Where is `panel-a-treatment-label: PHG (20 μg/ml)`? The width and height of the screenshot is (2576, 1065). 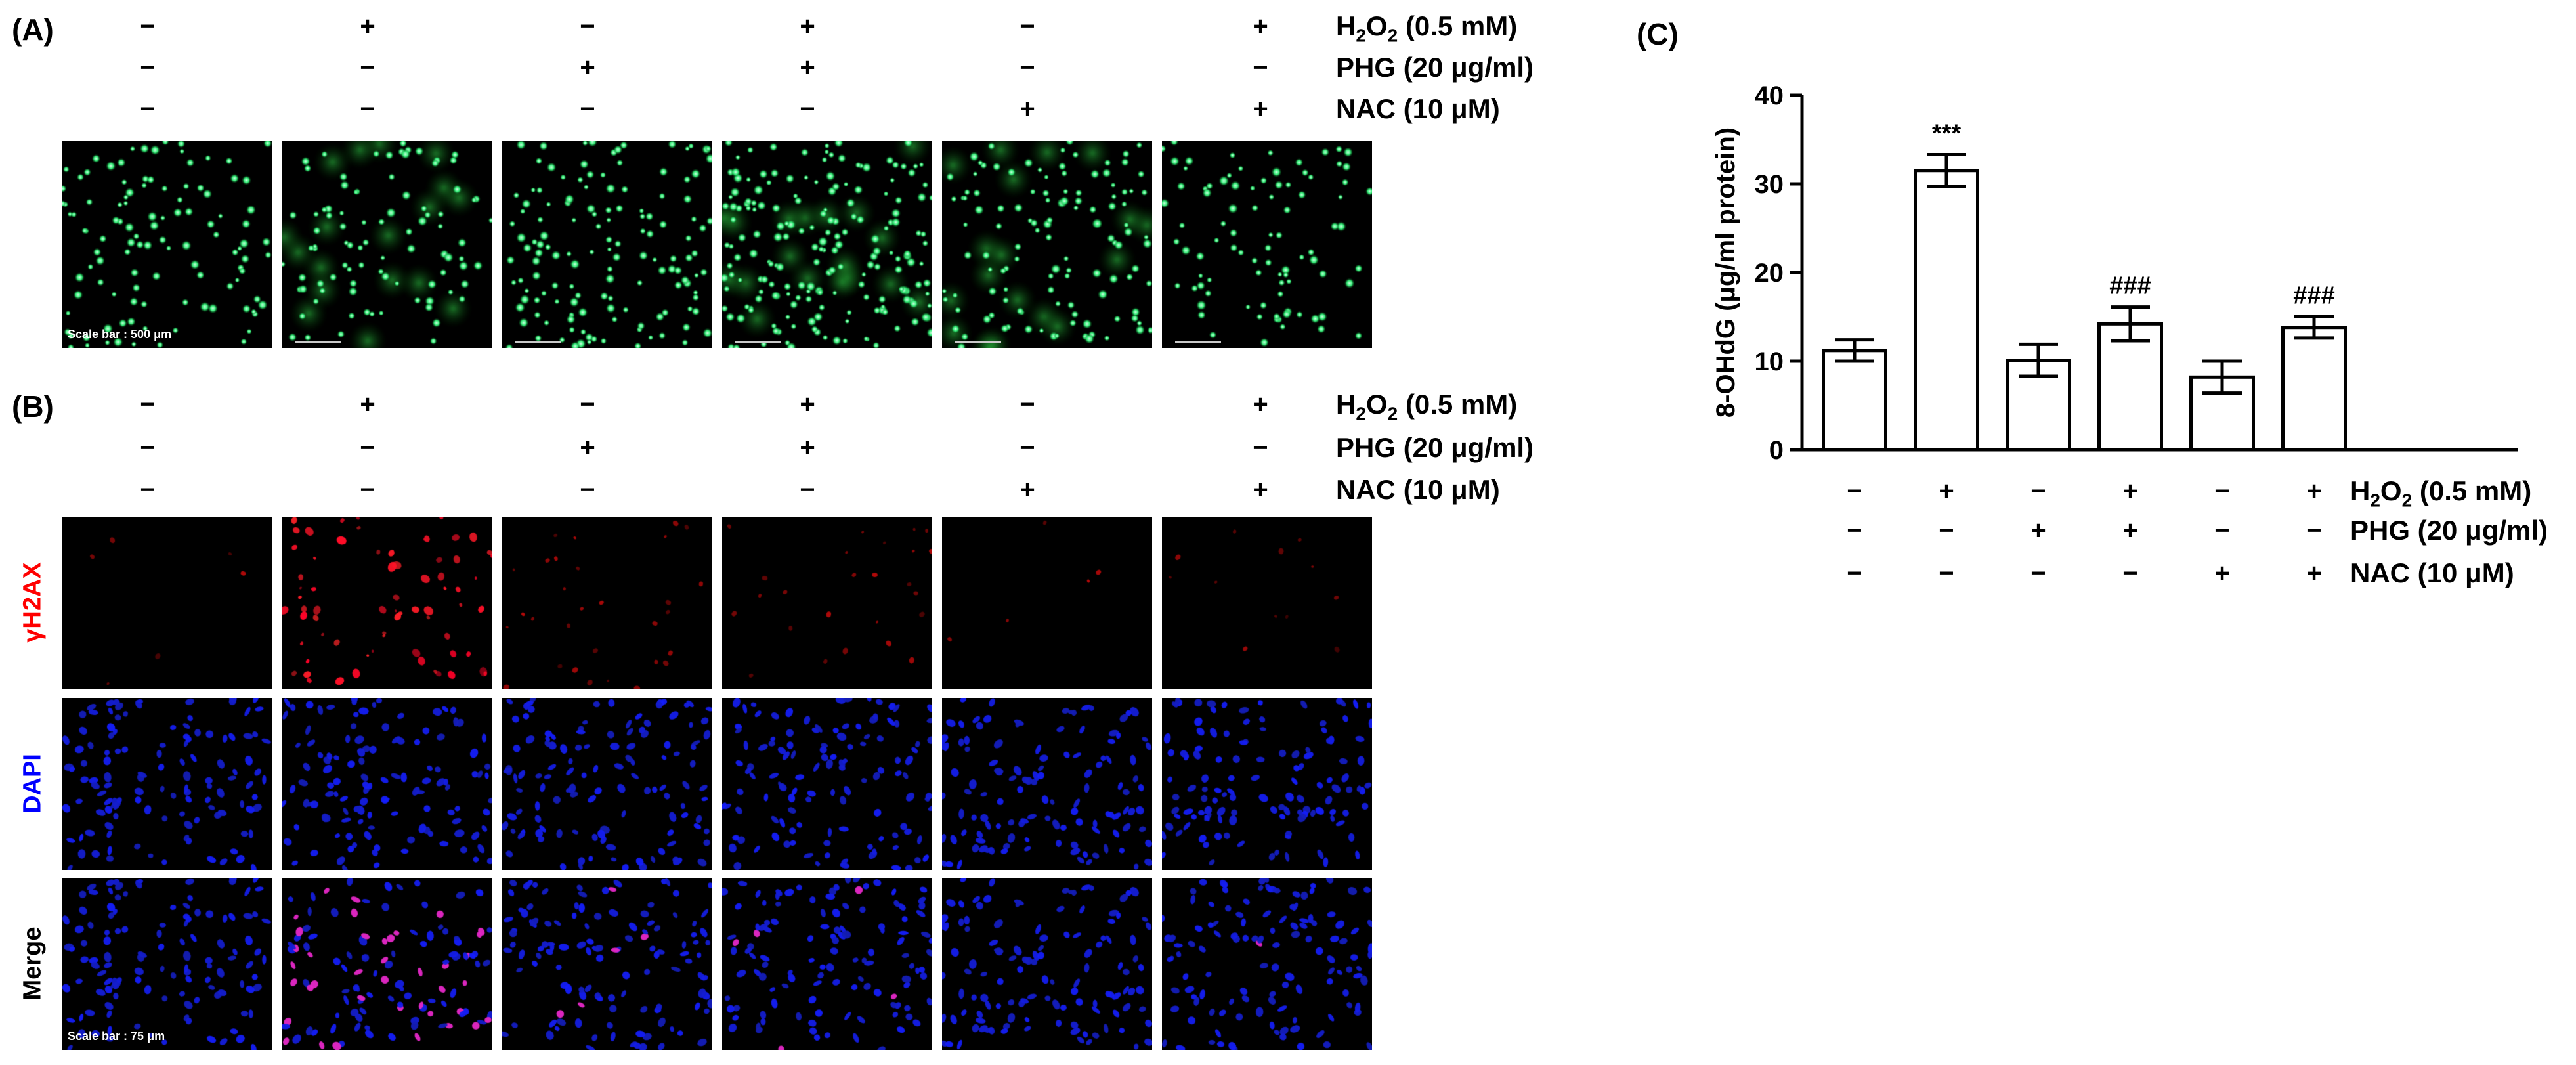
panel-a-treatment-label: PHG (20 μg/ml) is located at coordinates (1435, 67).